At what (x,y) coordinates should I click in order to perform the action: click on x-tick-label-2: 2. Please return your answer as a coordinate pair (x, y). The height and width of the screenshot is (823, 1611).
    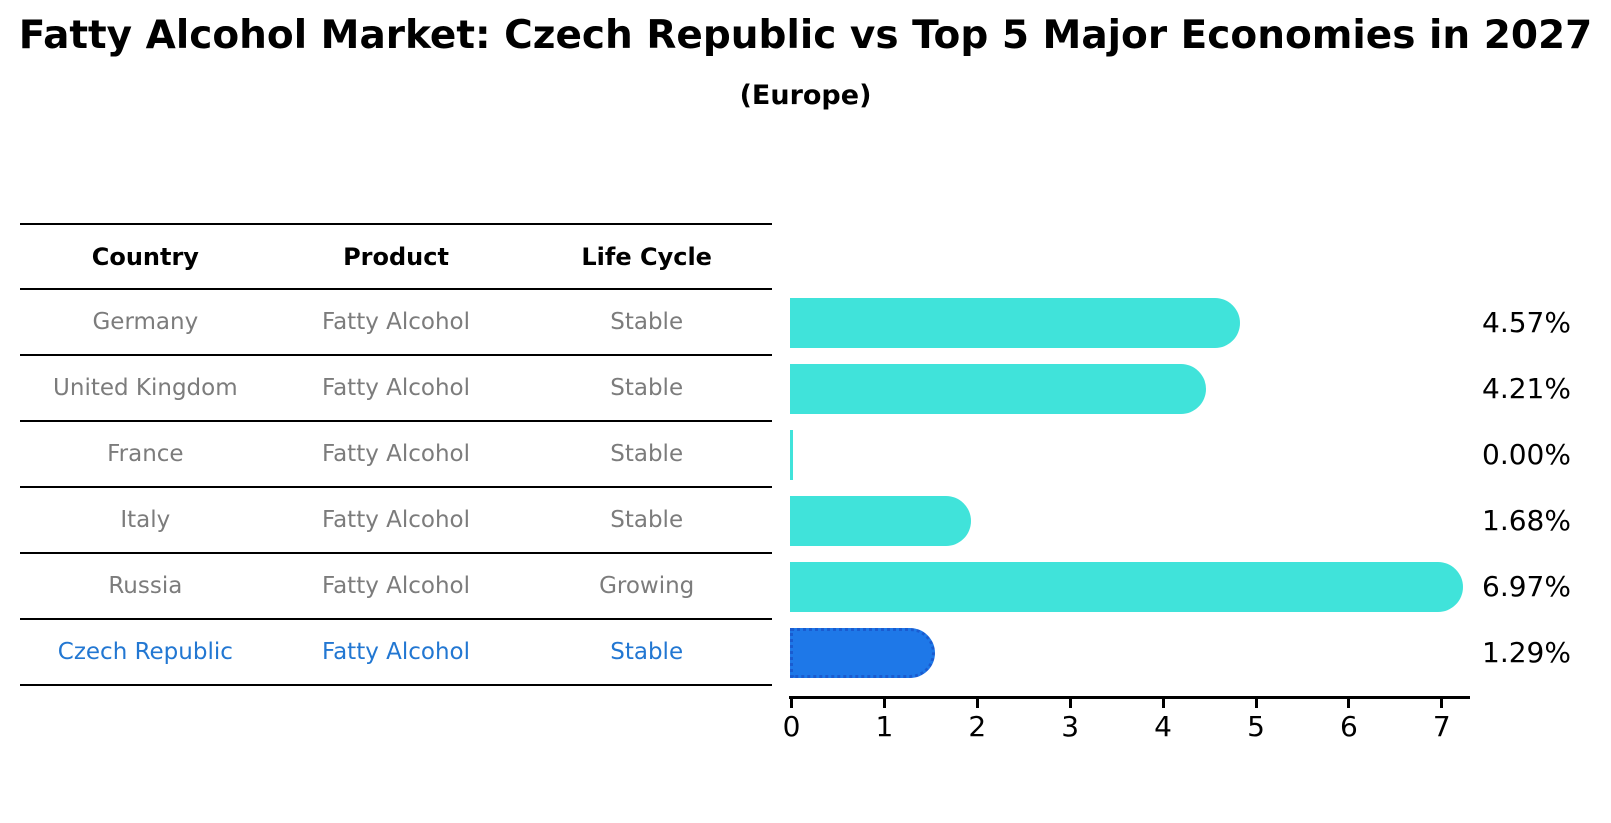
    Looking at the image, I should click on (977, 726).